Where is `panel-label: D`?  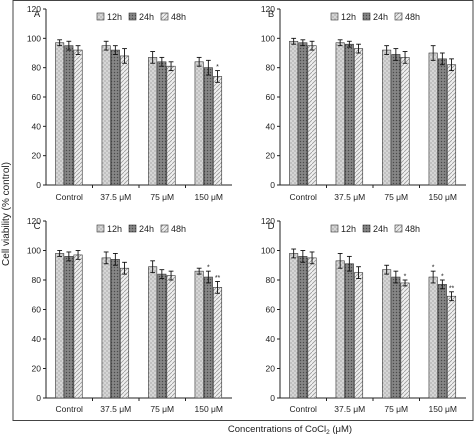
panel-label: D is located at coordinates (271, 226).